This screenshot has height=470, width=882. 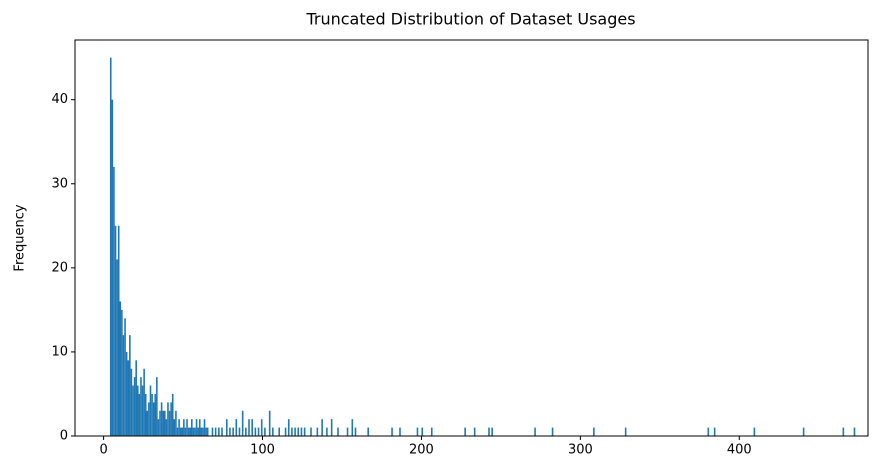 I want to click on y-tick-label: 30, so click(x=59, y=183).